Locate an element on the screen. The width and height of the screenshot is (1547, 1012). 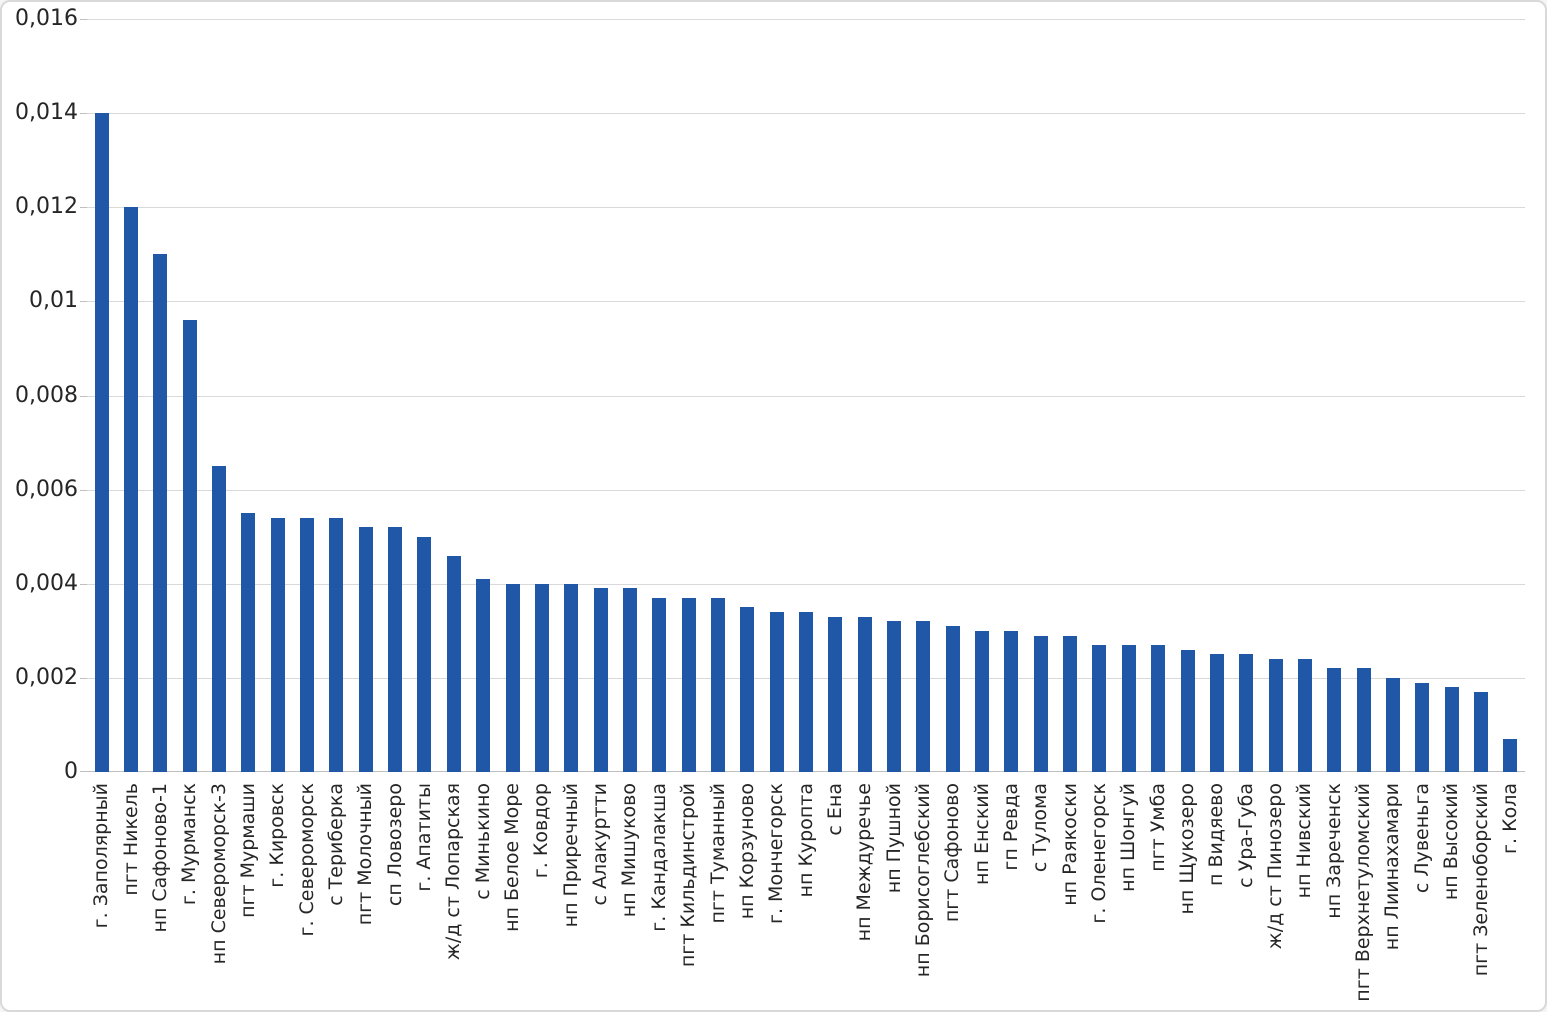
x-axis-label-cell: нп Междуречье is located at coordinates (864, 896).